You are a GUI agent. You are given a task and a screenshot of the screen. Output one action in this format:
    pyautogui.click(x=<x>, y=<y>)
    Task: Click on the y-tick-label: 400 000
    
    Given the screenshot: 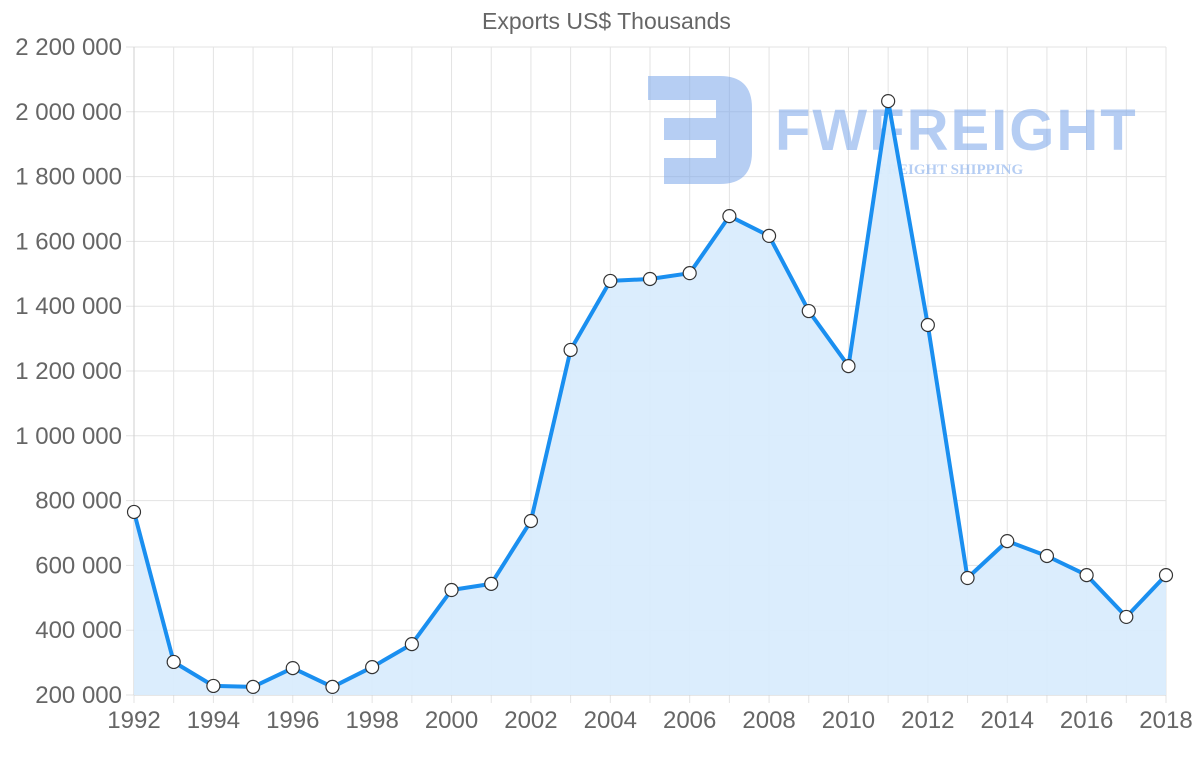 What is the action you would take?
    pyautogui.click(x=78, y=630)
    